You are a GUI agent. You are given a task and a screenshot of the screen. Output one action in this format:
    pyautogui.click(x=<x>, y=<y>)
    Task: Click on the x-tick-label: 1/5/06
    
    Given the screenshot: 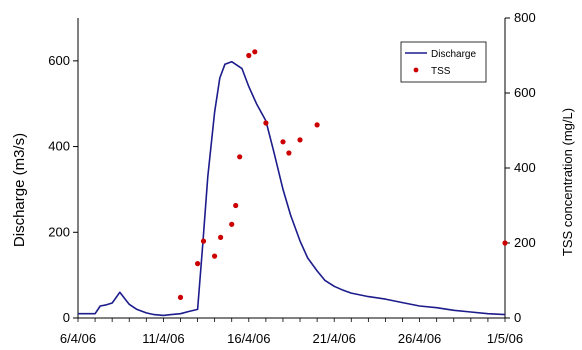 What is the action you would take?
    pyautogui.click(x=505, y=338)
    